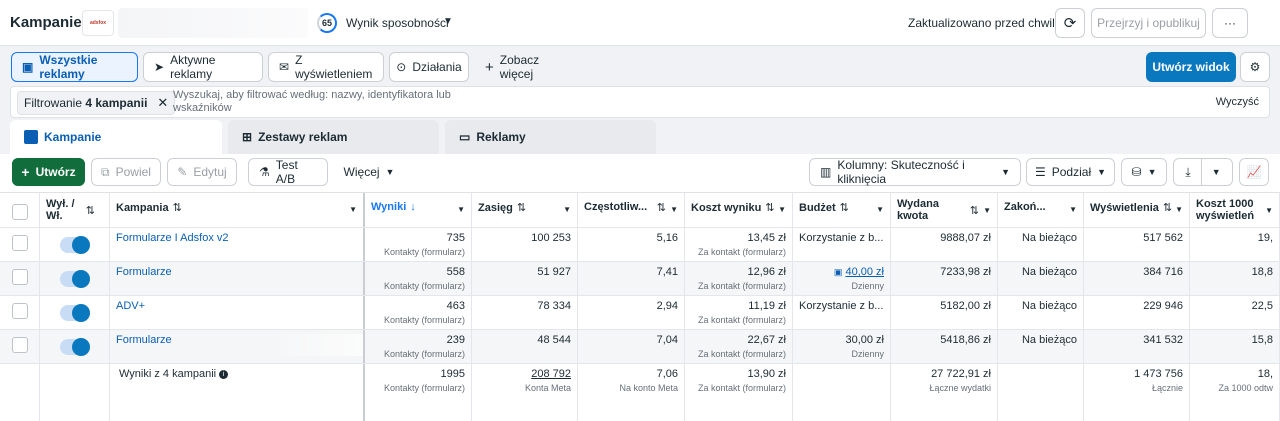 The image size is (1280, 421). I want to click on account-logo: adsfox, so click(98, 23).